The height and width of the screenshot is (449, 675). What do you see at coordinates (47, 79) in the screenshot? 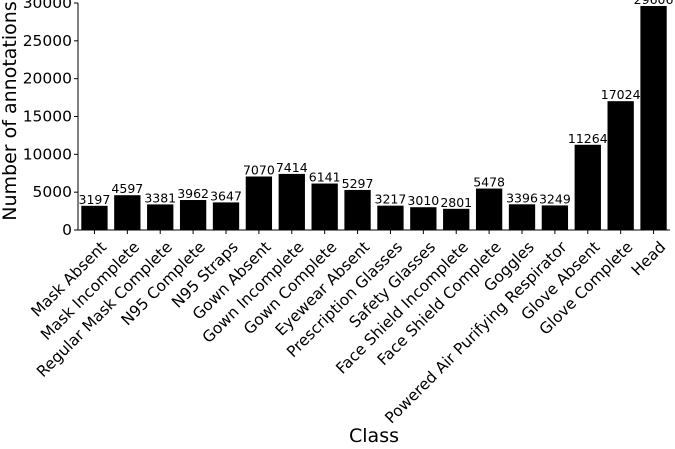
I see `y-tick-label: 20000` at bounding box center [47, 79].